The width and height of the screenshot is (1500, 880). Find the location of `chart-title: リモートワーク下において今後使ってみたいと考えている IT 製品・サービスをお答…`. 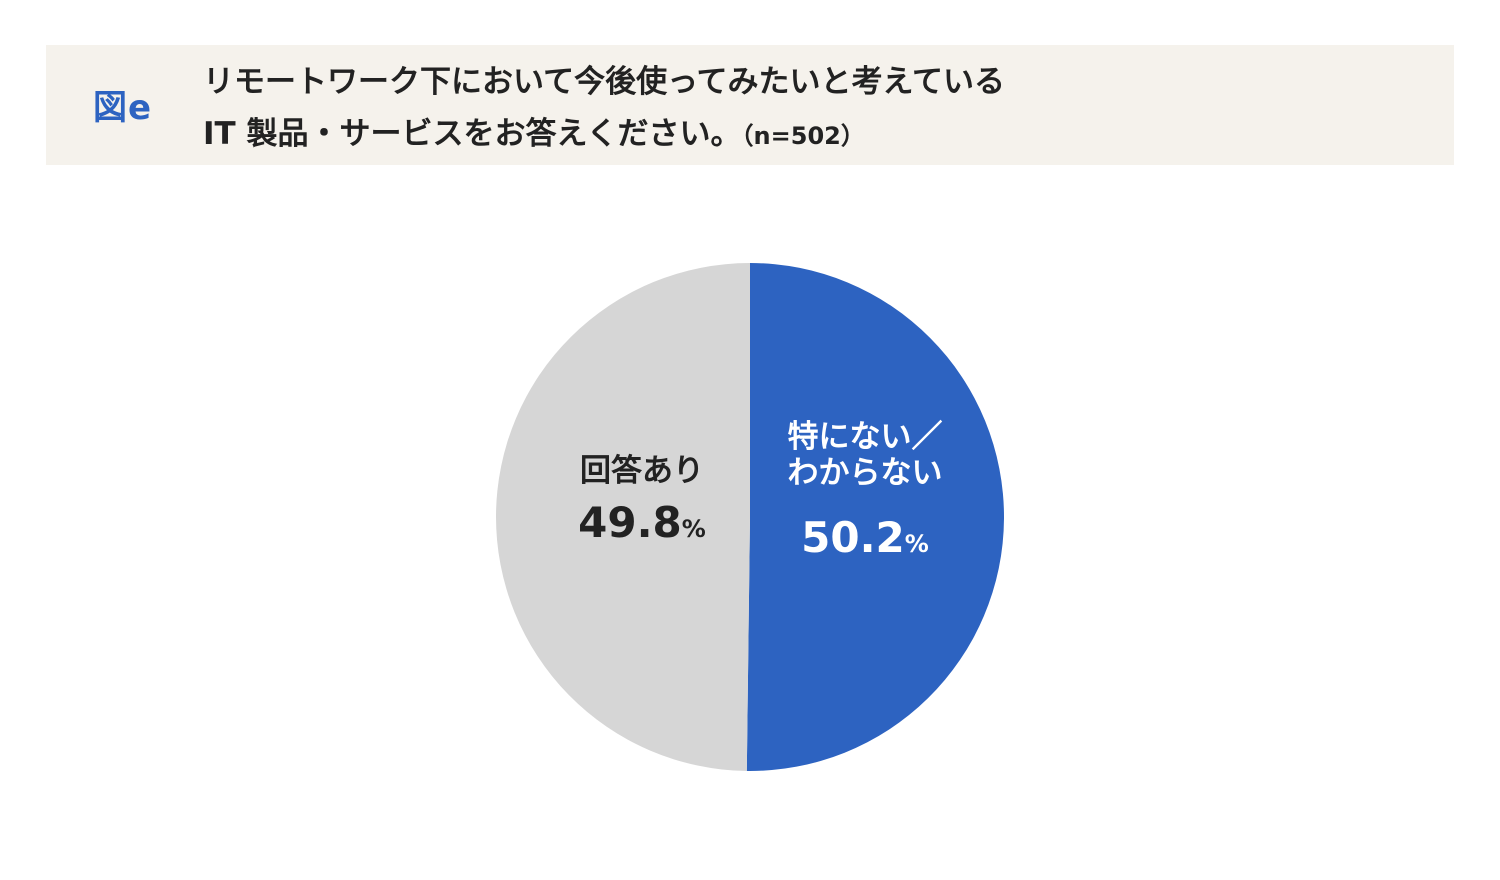

chart-title: リモートワーク下において今後使ってみたいと考えている IT 製品・サービスをお答… is located at coordinates (803, 109).